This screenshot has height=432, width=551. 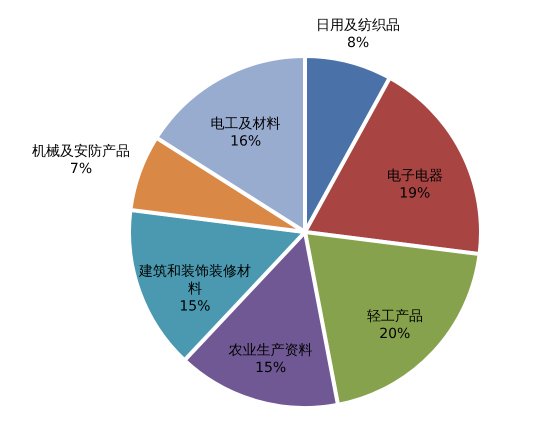 I want to click on slice-label: 建筑和装饰装修材料, so click(x=194, y=281).